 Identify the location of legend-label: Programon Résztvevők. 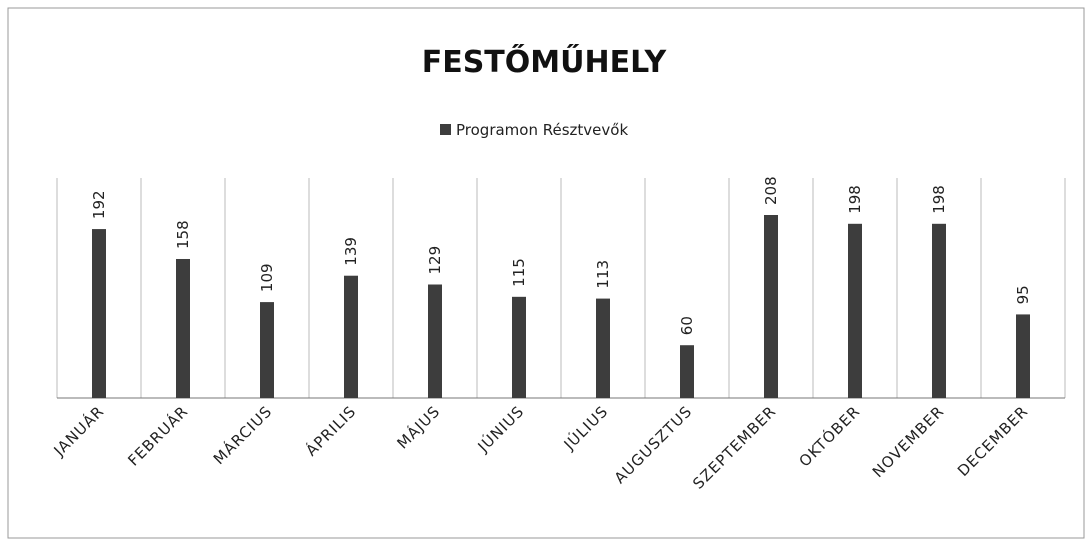
(542, 130).